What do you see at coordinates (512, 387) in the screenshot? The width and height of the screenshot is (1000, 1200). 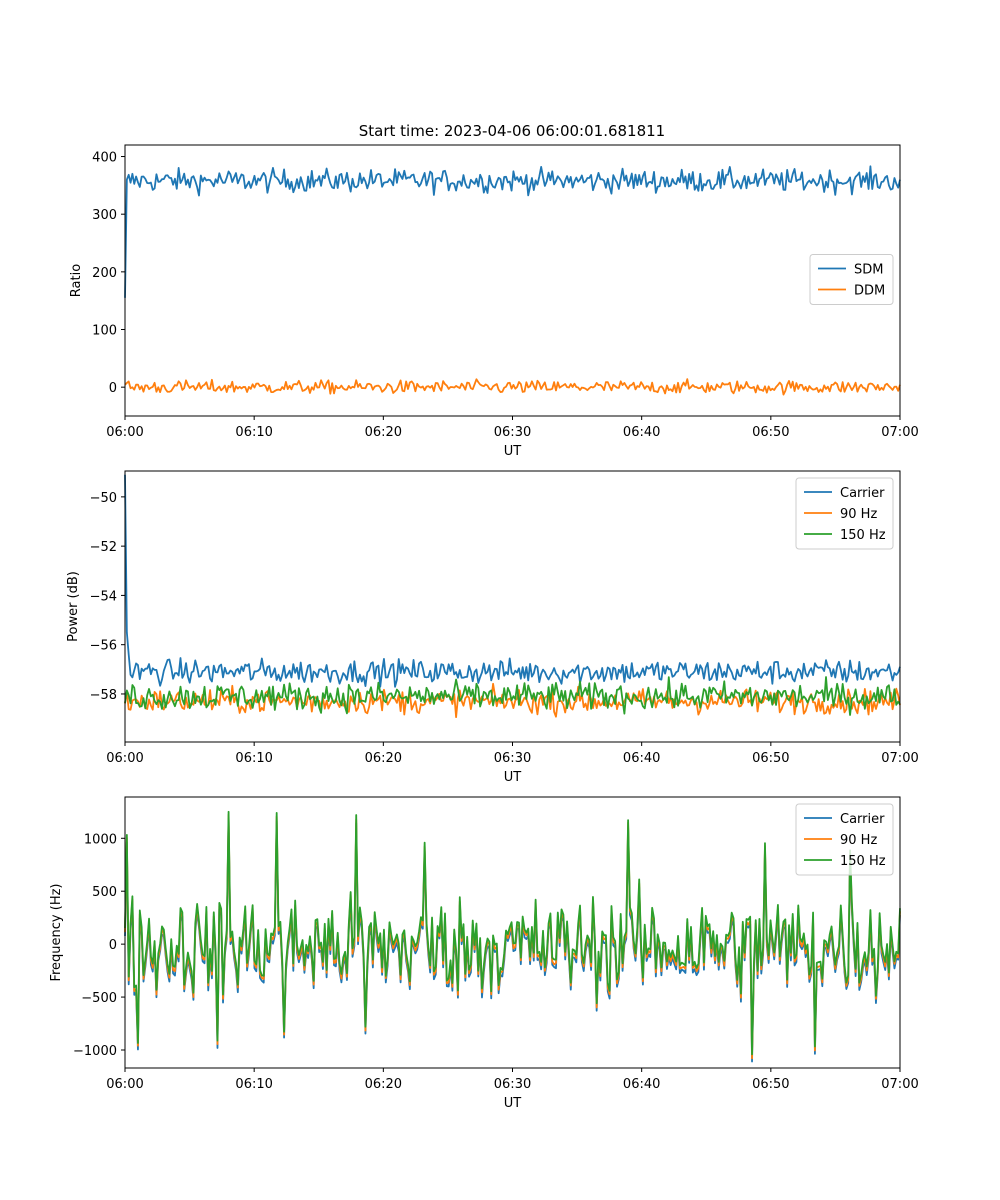 I see `series-line-ddm` at bounding box center [512, 387].